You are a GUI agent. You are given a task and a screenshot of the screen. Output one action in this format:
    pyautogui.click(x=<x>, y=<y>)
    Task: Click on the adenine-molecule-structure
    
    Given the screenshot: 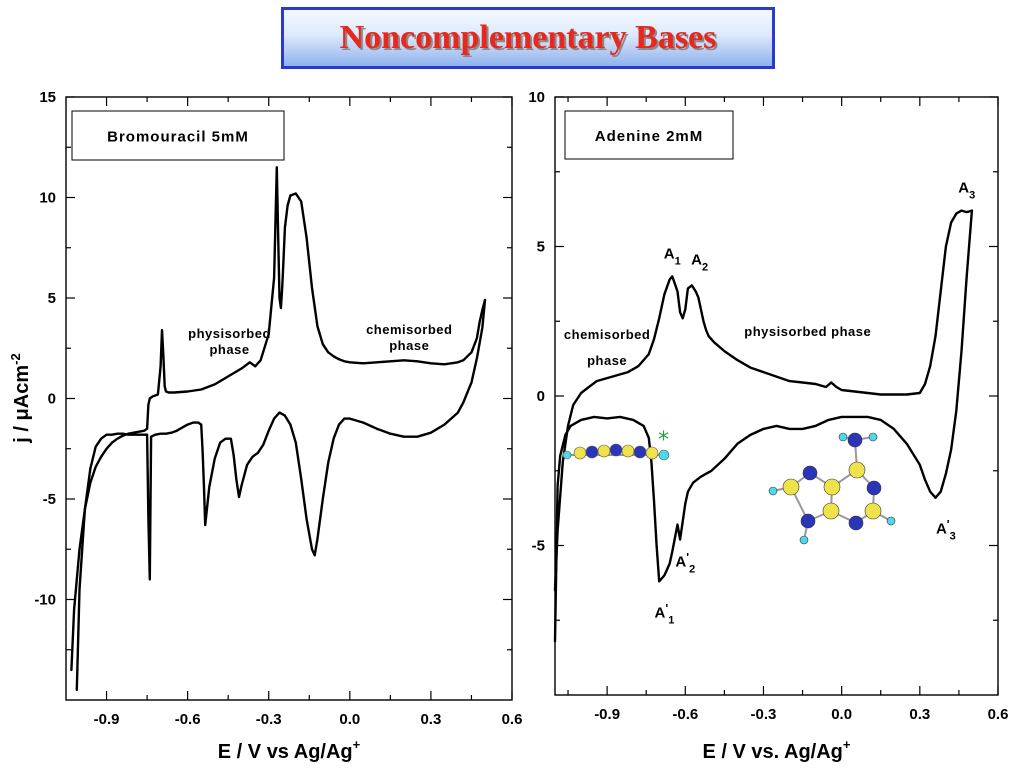 What is the action you would take?
    pyautogui.click(x=832, y=488)
    